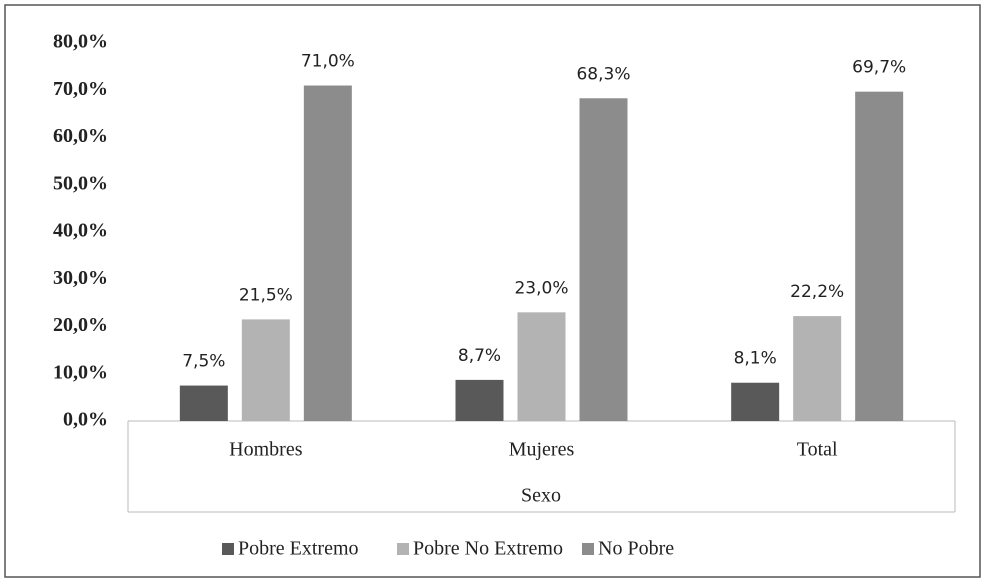 The width and height of the screenshot is (986, 580). I want to click on value-label: 8,7%, so click(479, 356).